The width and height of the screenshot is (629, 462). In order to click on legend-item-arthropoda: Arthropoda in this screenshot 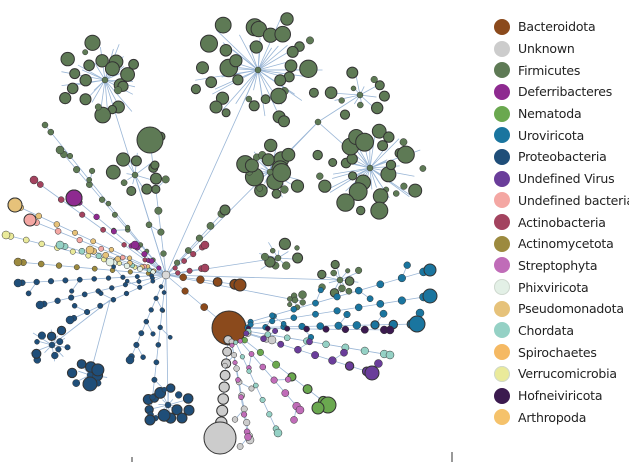, I will do `click(561, 417)`.